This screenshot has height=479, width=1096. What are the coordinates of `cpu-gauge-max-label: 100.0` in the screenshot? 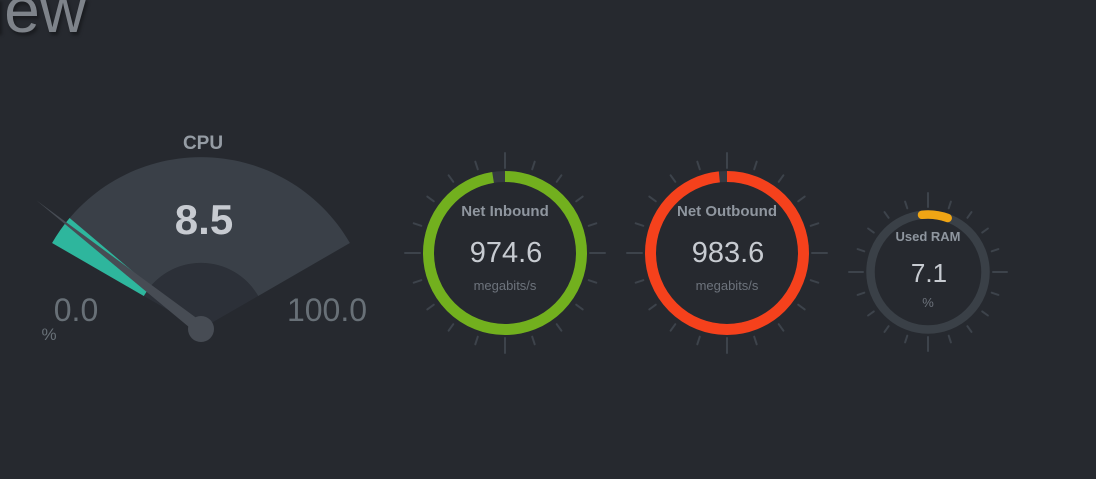 It's located at (327, 310).